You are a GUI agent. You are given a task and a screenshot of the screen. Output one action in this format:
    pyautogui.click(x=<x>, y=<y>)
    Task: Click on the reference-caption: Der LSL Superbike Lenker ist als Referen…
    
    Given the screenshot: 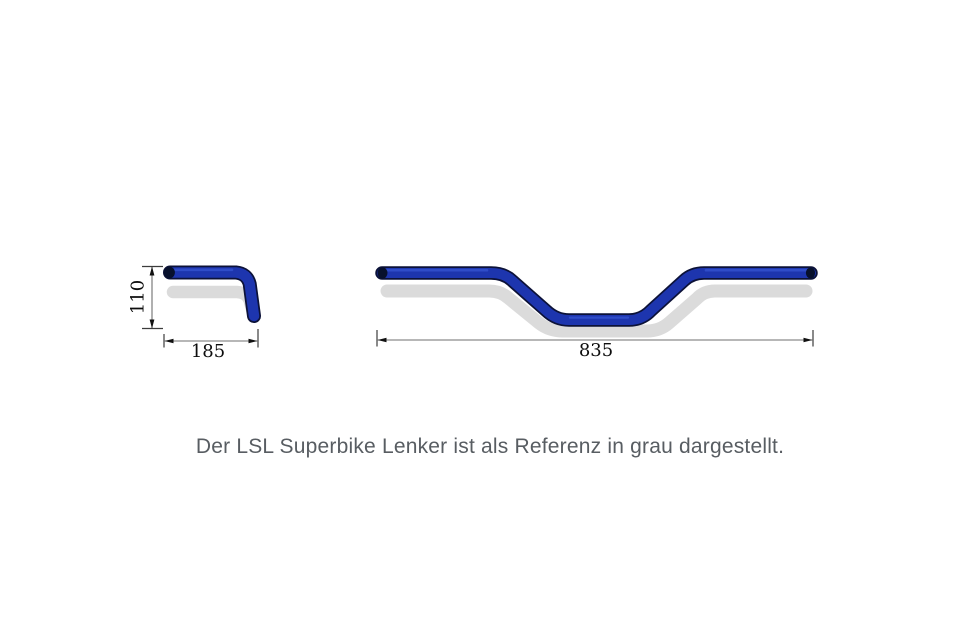 What is the action you would take?
    pyautogui.click(x=490, y=447)
    